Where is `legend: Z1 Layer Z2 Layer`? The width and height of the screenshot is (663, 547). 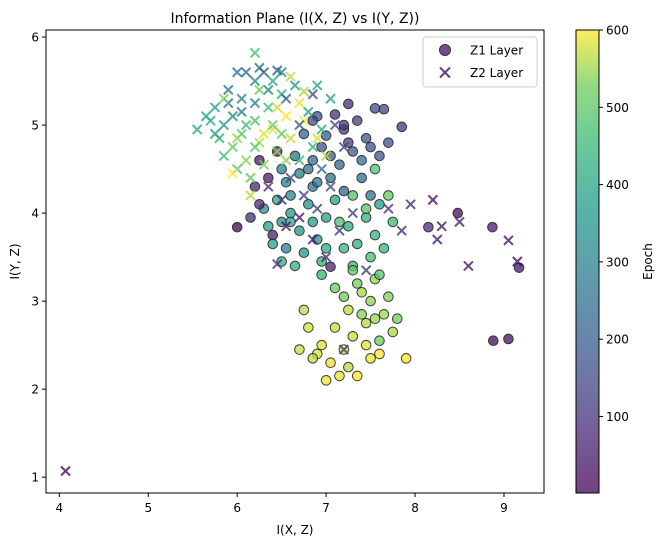
legend: Z1 Layer Z2 Layer is located at coordinates (480, 62).